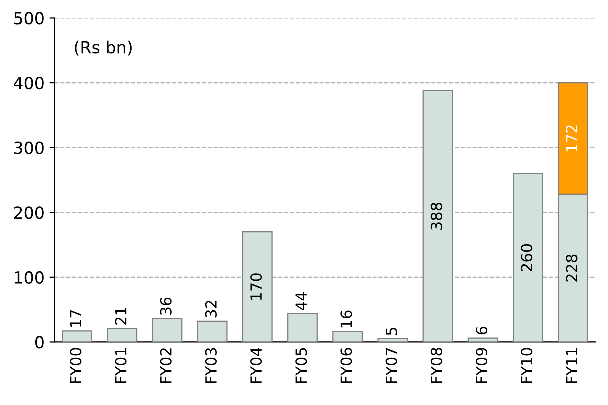 The image size is (608, 405). Describe the element at coordinates (527, 366) in the screenshot. I see `x-tick-label: FY10` at that location.